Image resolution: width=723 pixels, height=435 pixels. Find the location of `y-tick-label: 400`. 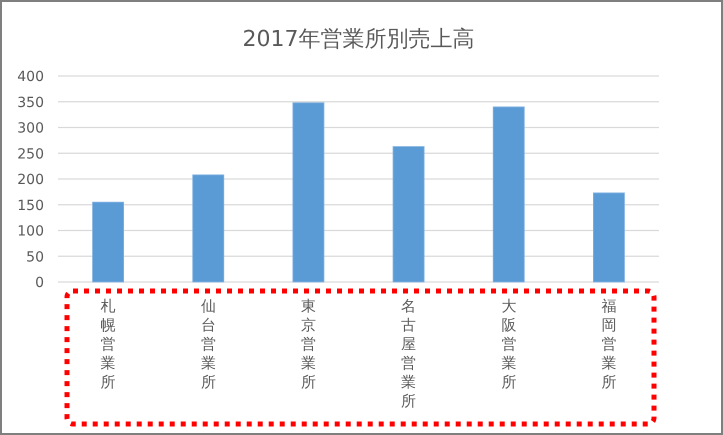

y-tick-label: 400 is located at coordinates (30, 77).